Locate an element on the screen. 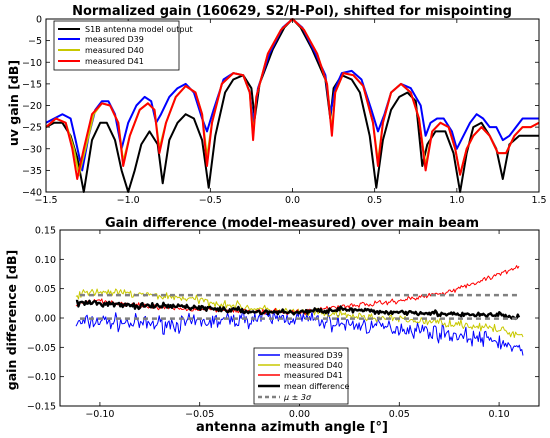 This screenshot has height=438, width=550. legend-label-bottom-d39: measured D39 is located at coordinates (313, 355).